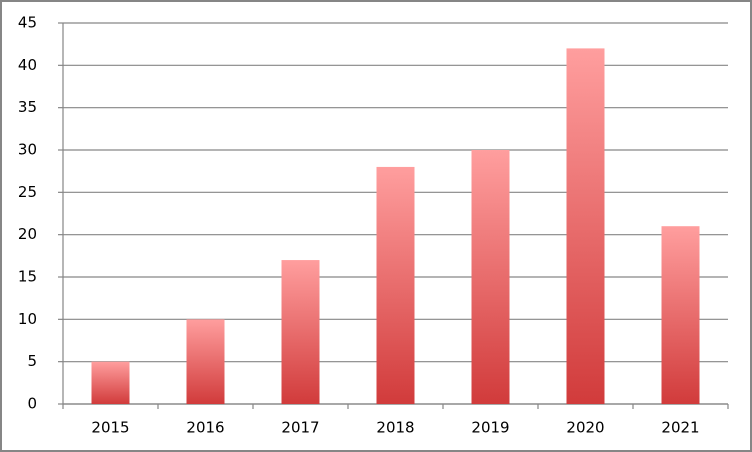 The image size is (752, 452). I want to click on y-tick-label: 15, so click(27, 277).